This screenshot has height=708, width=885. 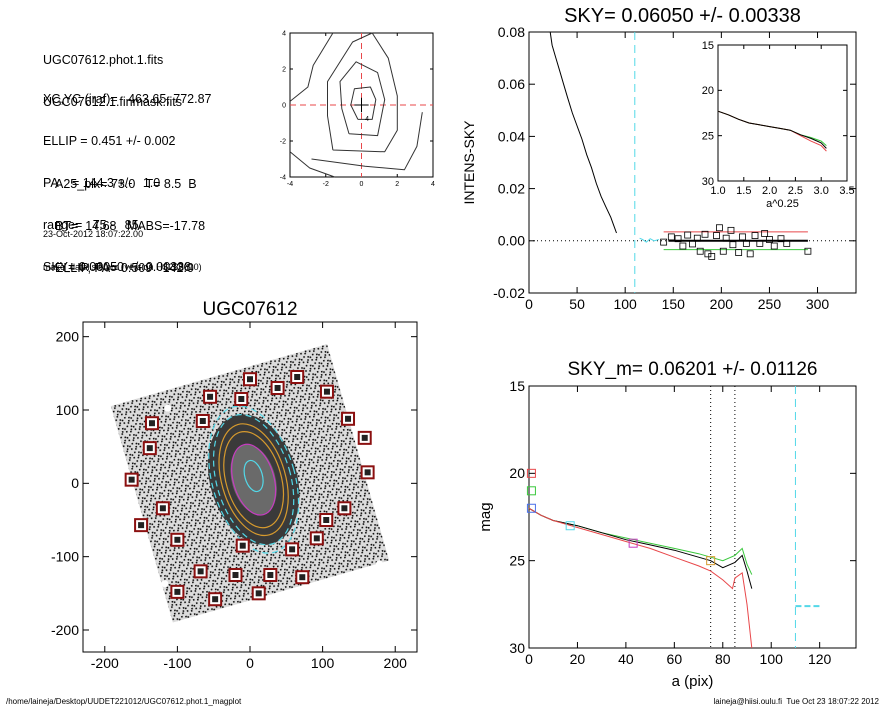 What do you see at coordinates (693, 369) in the screenshot?
I see `mag-title: SKY_m= 0.06201 +/- 0.01126` at bounding box center [693, 369].